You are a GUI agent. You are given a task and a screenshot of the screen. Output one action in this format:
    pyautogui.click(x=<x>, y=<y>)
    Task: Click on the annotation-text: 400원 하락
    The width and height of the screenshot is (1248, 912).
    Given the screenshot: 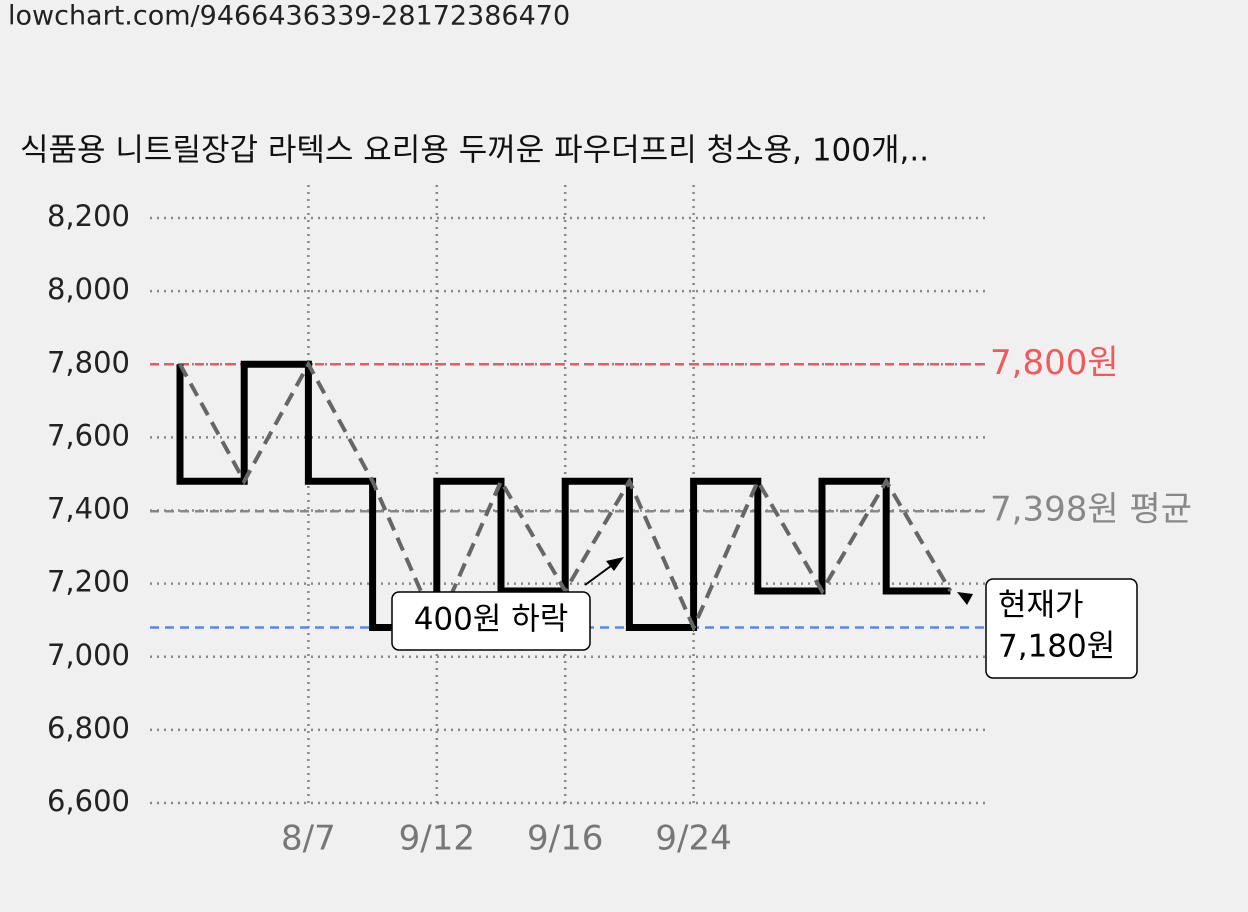 What is the action you would take?
    pyautogui.click(x=491, y=620)
    